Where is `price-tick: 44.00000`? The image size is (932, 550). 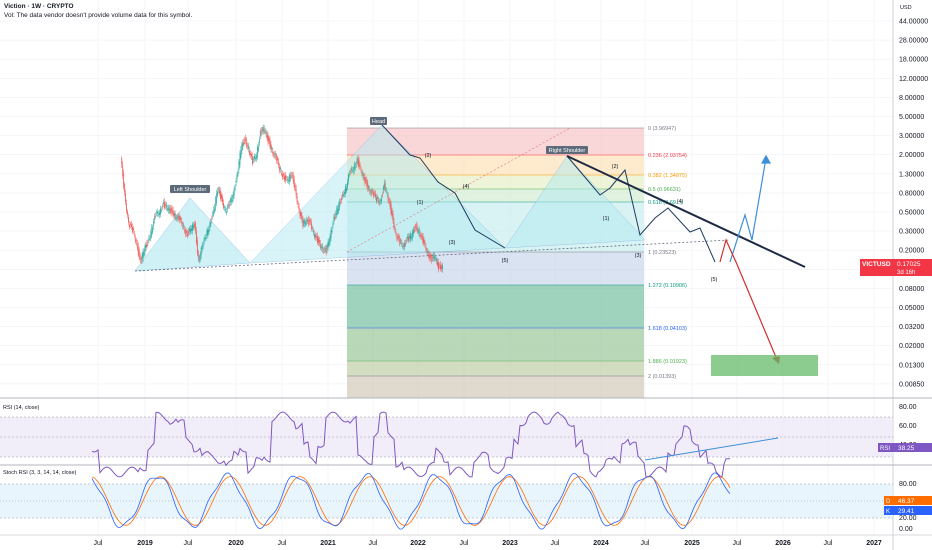
price-tick: 44.00000 is located at coordinates (913, 22).